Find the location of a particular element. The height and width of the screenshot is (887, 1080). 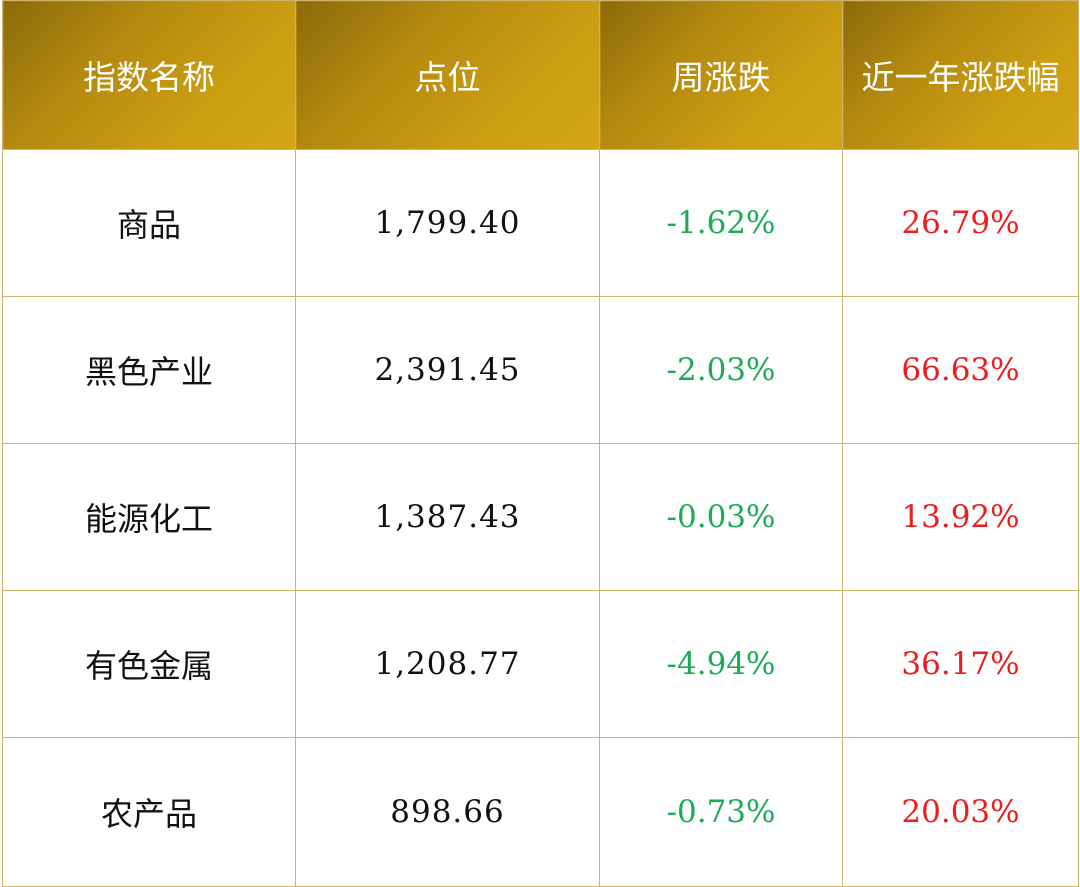

points-cell: 898.66 is located at coordinates (447, 812).